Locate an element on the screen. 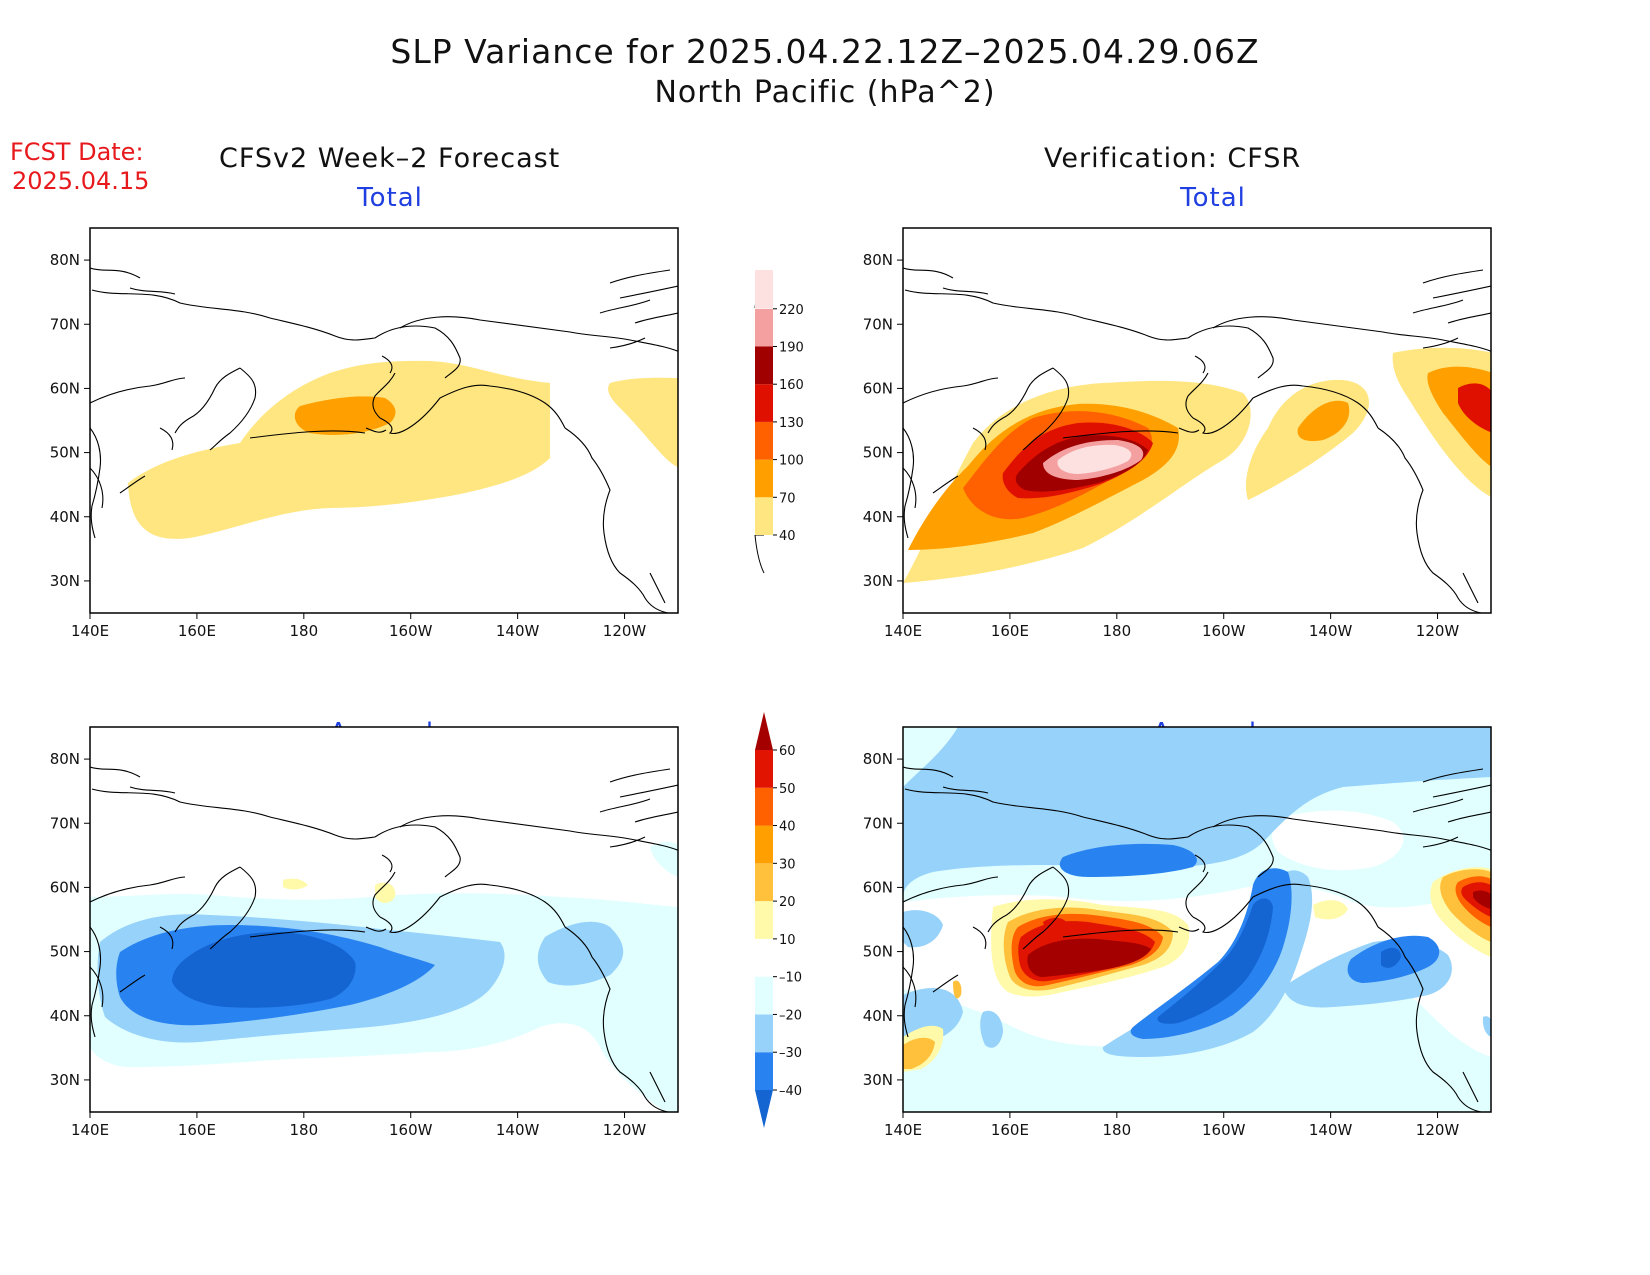 This screenshot has height=1275, width=1650. colorbar-level-label: 220 is located at coordinates (791, 310).